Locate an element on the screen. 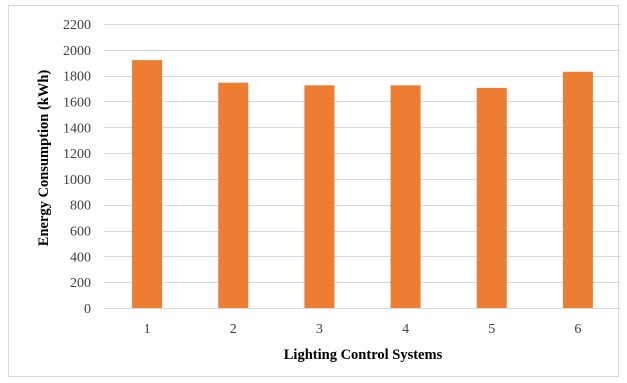 This screenshot has height=383, width=627. y-tick-label: 2000 is located at coordinates (77, 51).